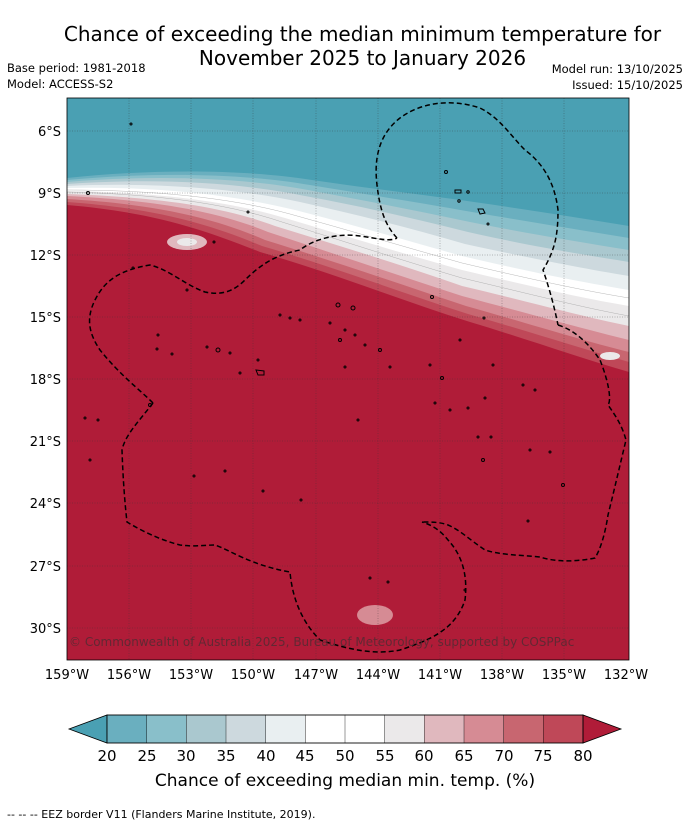 This screenshot has width=690, height=827. What do you see at coordinates (524, 443) in the screenshot?
I see `eez-eastern` at bounding box center [524, 443].